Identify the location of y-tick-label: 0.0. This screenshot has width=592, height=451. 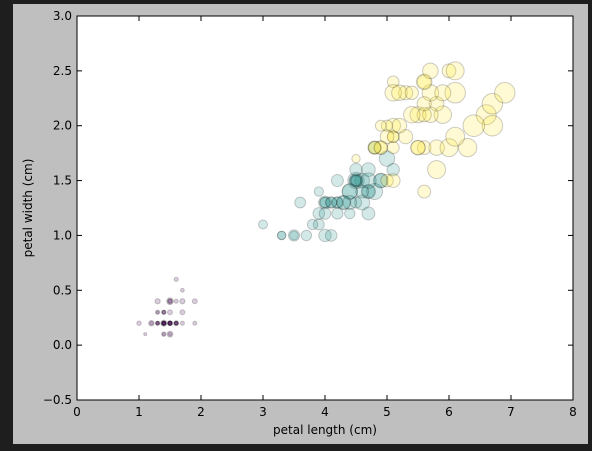
(62, 345).